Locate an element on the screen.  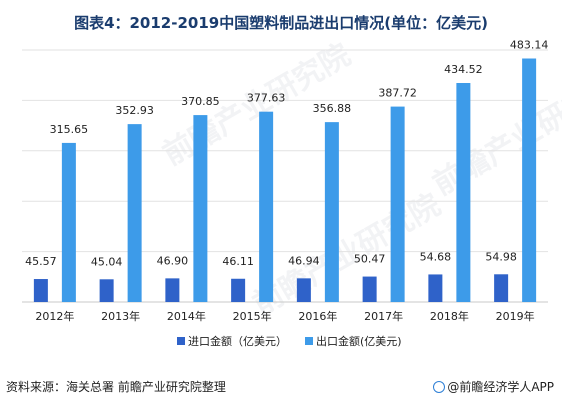
export-value-label: 370.85 is located at coordinates (200, 101).